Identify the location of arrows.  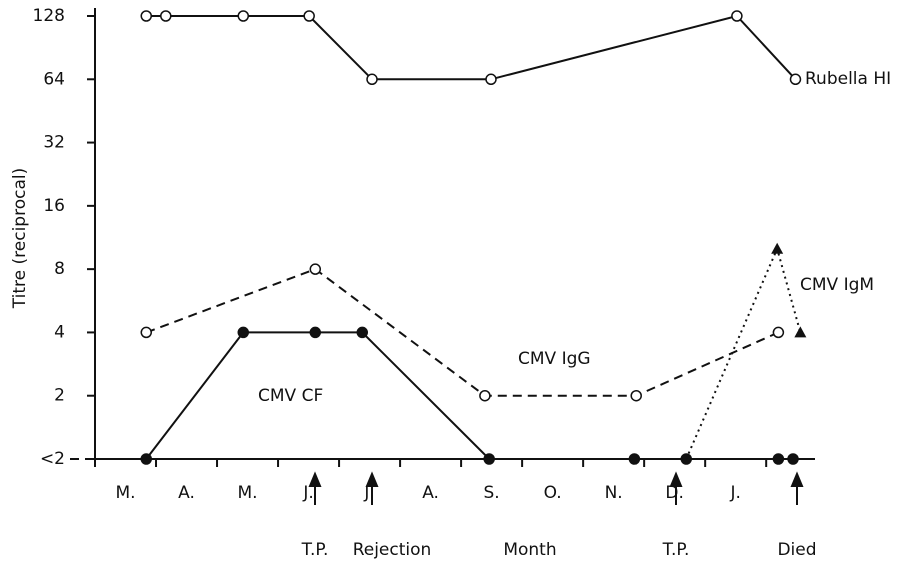
(556, 488).